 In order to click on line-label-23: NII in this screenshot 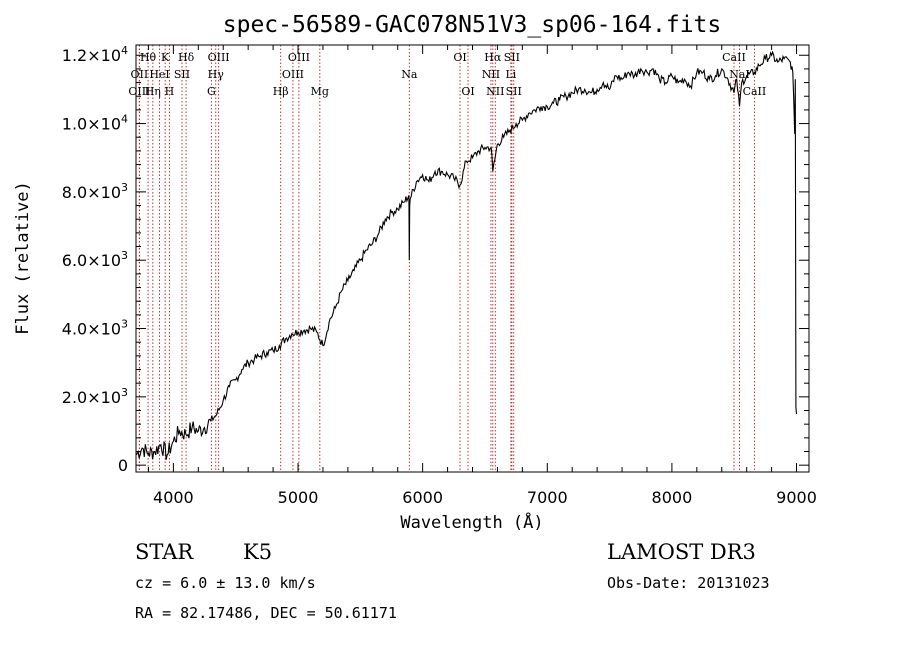, I will do `click(495, 91)`.